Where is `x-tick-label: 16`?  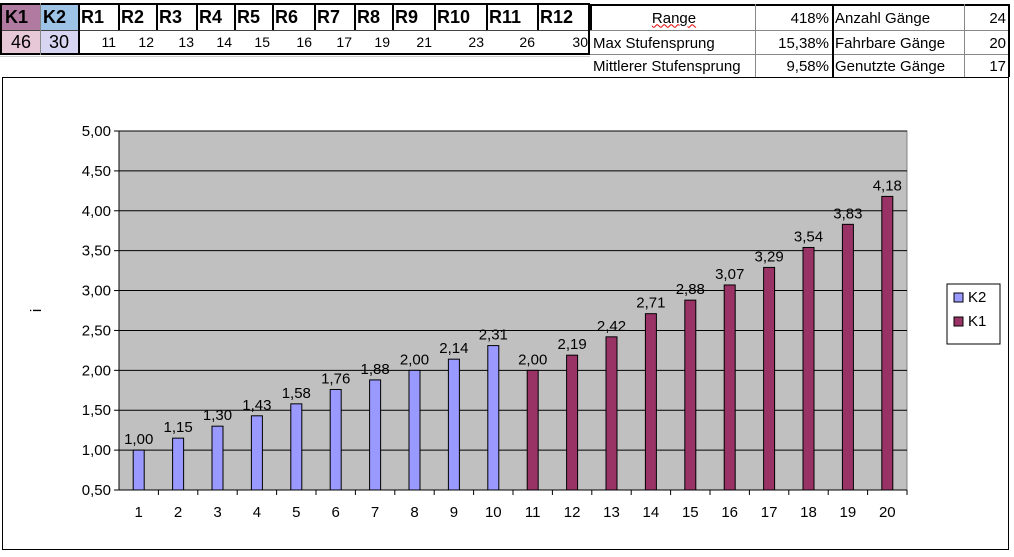
x-tick-label: 16 is located at coordinates (729, 512).